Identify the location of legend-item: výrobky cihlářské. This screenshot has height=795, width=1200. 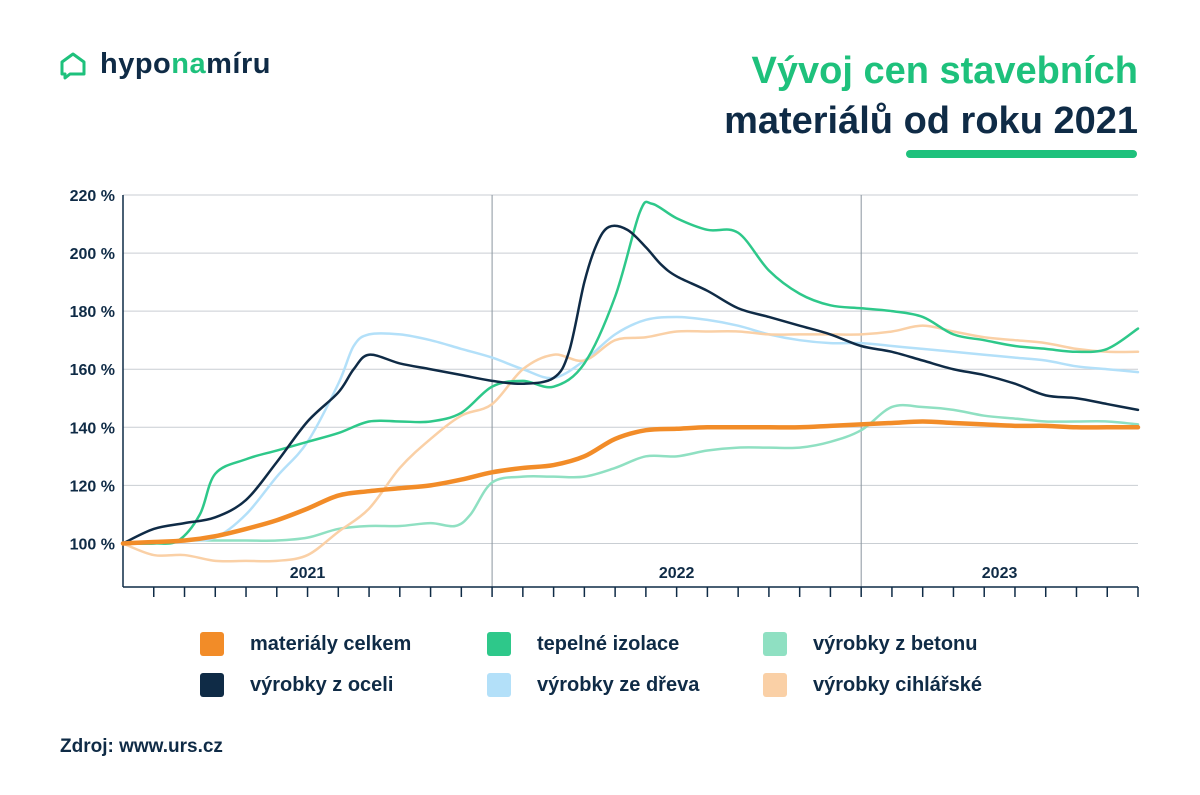
(901, 685).